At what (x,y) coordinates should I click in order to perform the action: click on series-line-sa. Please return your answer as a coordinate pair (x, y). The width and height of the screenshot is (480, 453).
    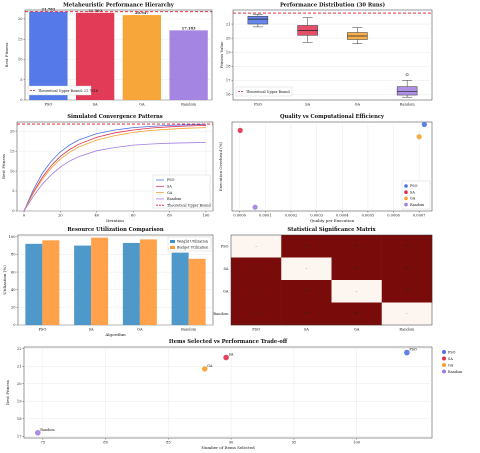
    Looking at the image, I should click on (115, 168).